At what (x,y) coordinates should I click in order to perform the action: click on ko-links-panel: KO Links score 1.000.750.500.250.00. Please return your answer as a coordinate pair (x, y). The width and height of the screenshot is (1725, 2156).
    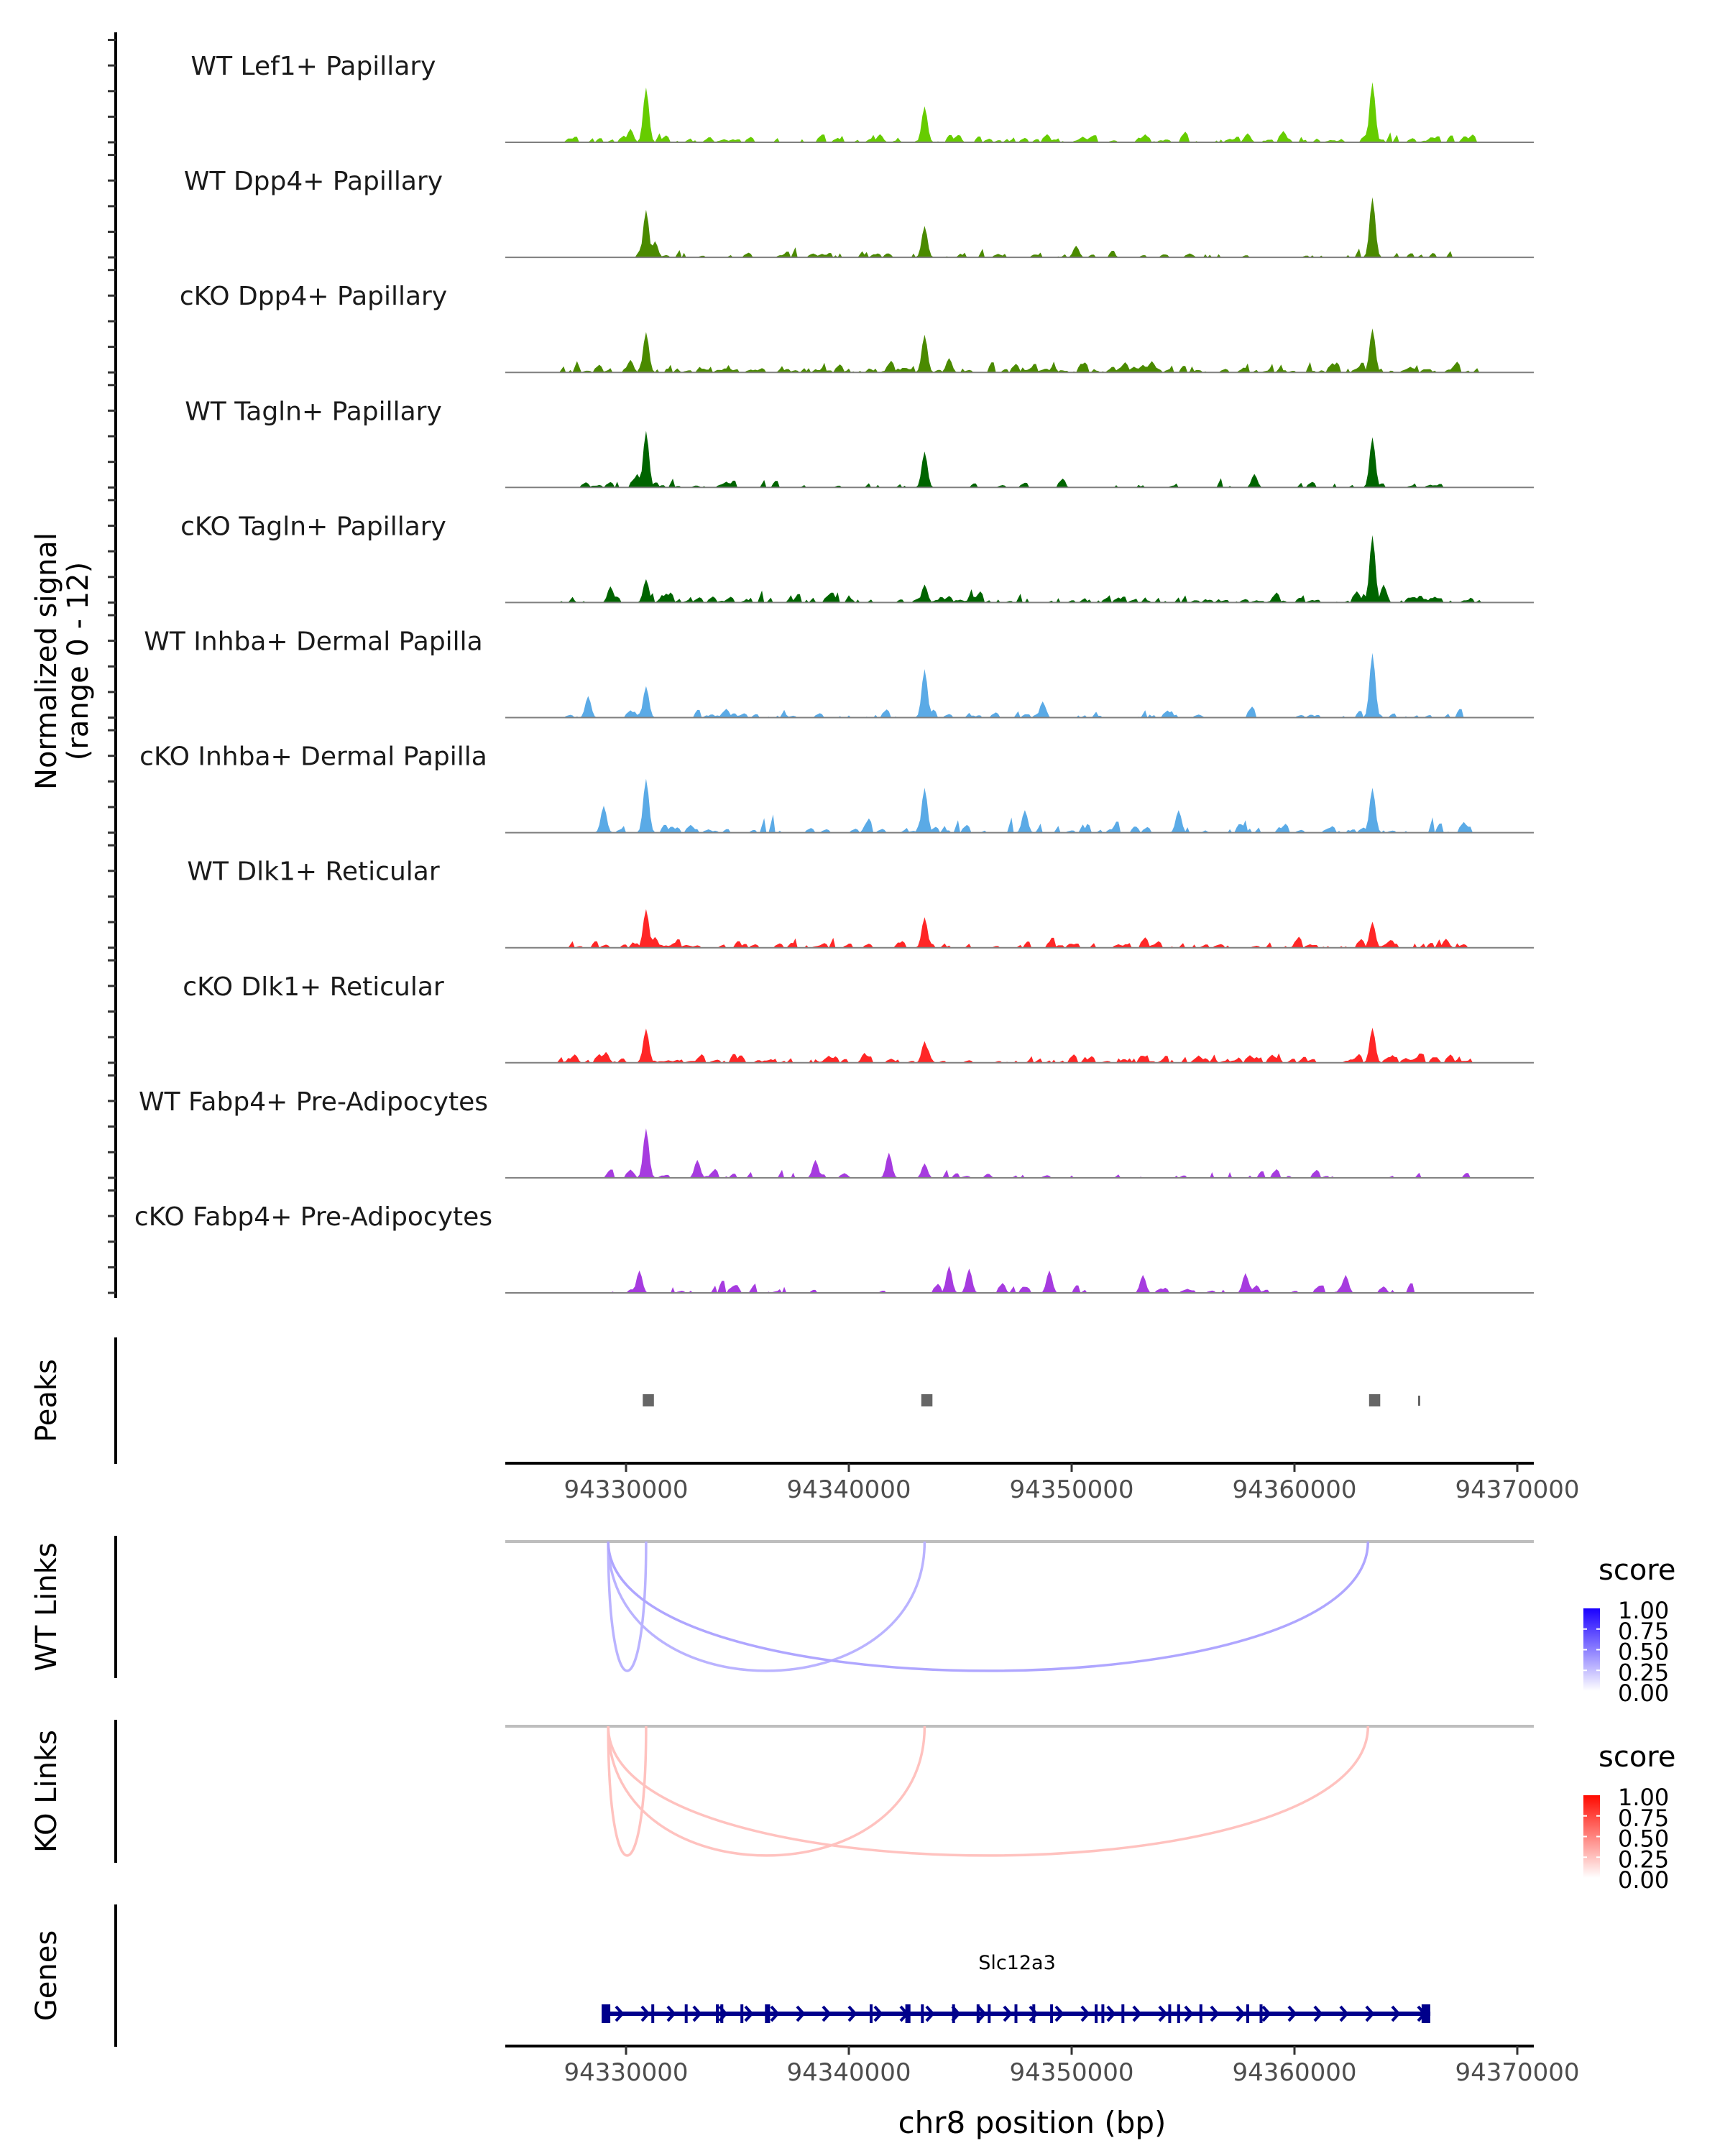
    Looking at the image, I should click on (852, 1807).